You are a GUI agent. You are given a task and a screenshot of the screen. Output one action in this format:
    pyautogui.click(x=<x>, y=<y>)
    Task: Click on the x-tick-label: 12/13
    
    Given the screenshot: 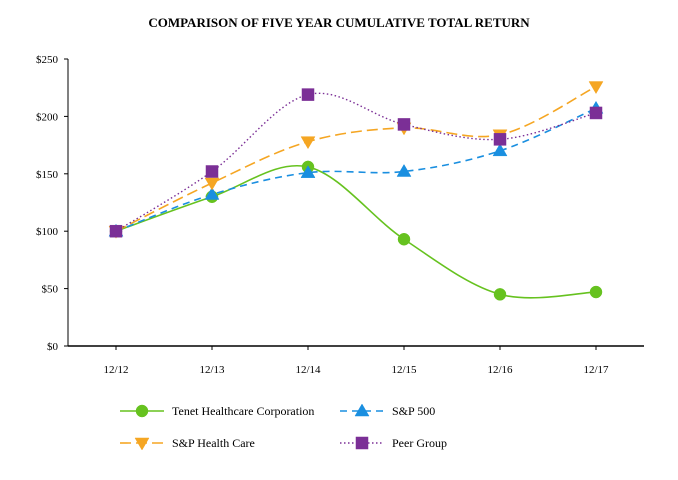 What is the action you would take?
    pyautogui.click(x=212, y=370)
    